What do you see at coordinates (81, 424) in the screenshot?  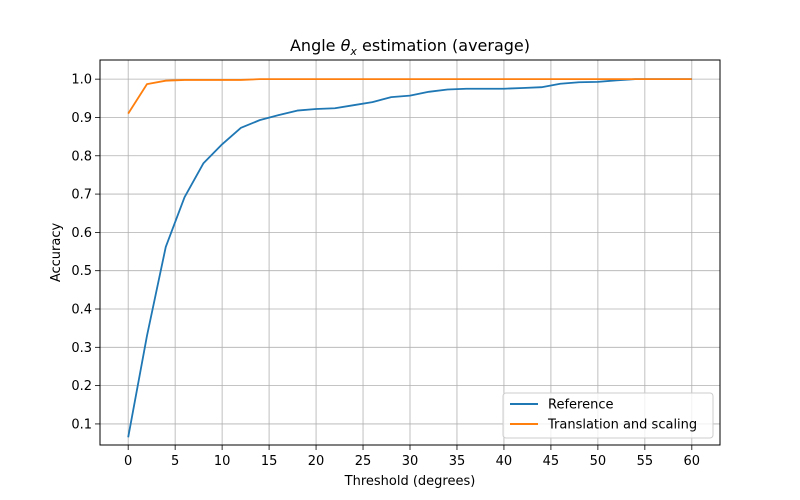 I see `y-tick-label: 0.1` at bounding box center [81, 424].